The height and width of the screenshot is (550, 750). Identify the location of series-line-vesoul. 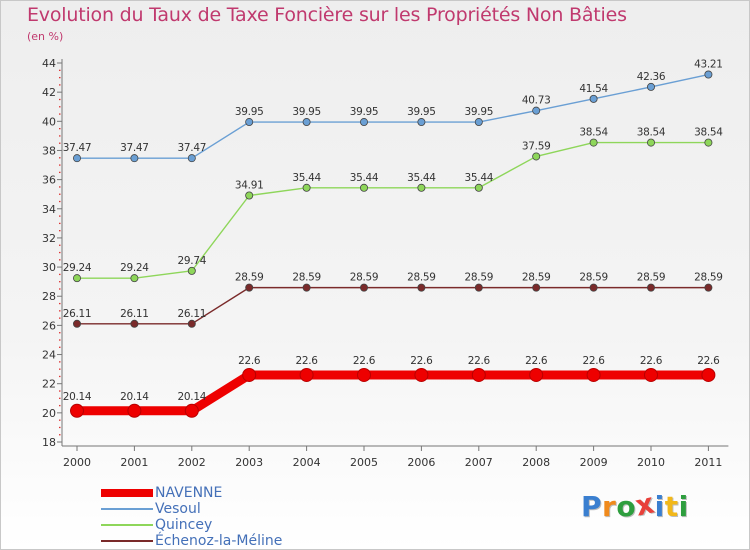
(393, 116).